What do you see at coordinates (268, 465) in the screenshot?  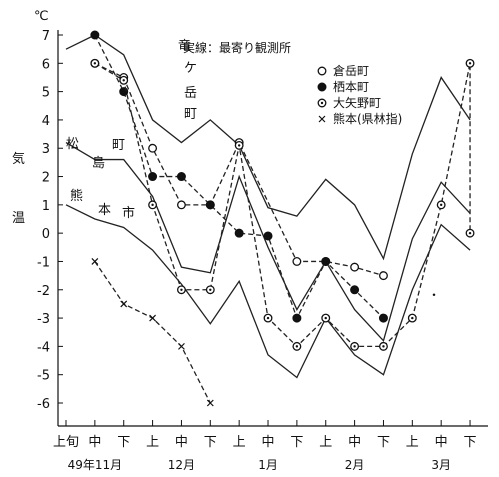 I see `month-label: 1月` at bounding box center [268, 465].